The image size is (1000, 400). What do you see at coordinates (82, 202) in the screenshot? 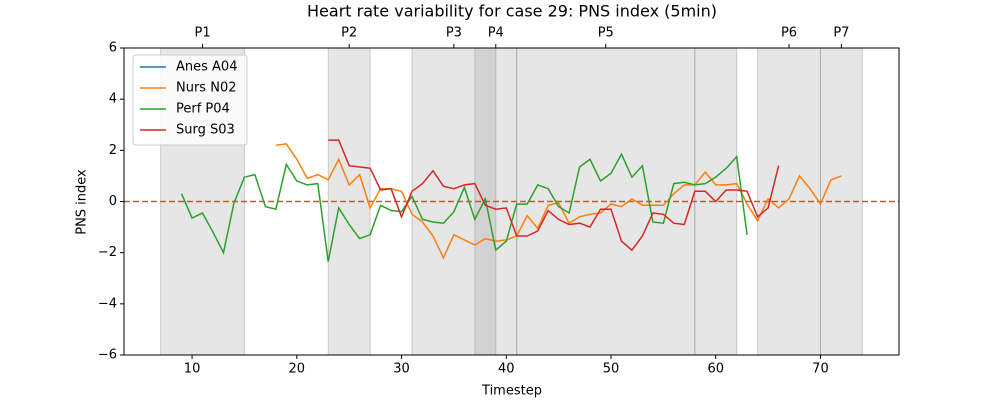
I see `y-axis-label: PNS index` at bounding box center [82, 202].